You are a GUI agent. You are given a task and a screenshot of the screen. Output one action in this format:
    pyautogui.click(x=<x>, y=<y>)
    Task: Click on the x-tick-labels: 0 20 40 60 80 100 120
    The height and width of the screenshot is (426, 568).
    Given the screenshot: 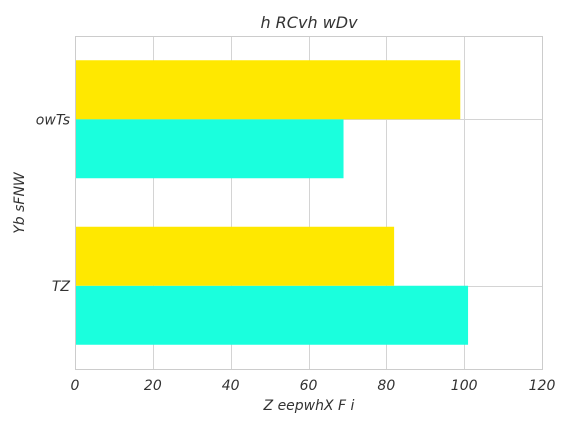 What is the action you would take?
    pyautogui.click(x=313, y=386)
    